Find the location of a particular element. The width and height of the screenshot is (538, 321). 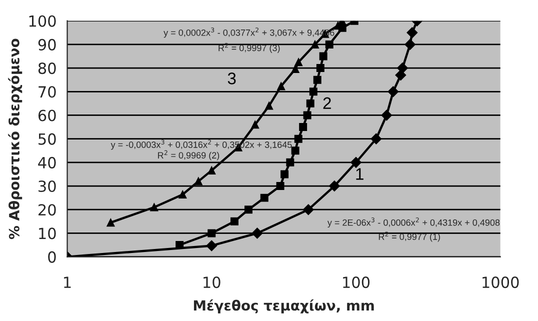

x-tick-label: 10 is located at coordinates (212, 282).